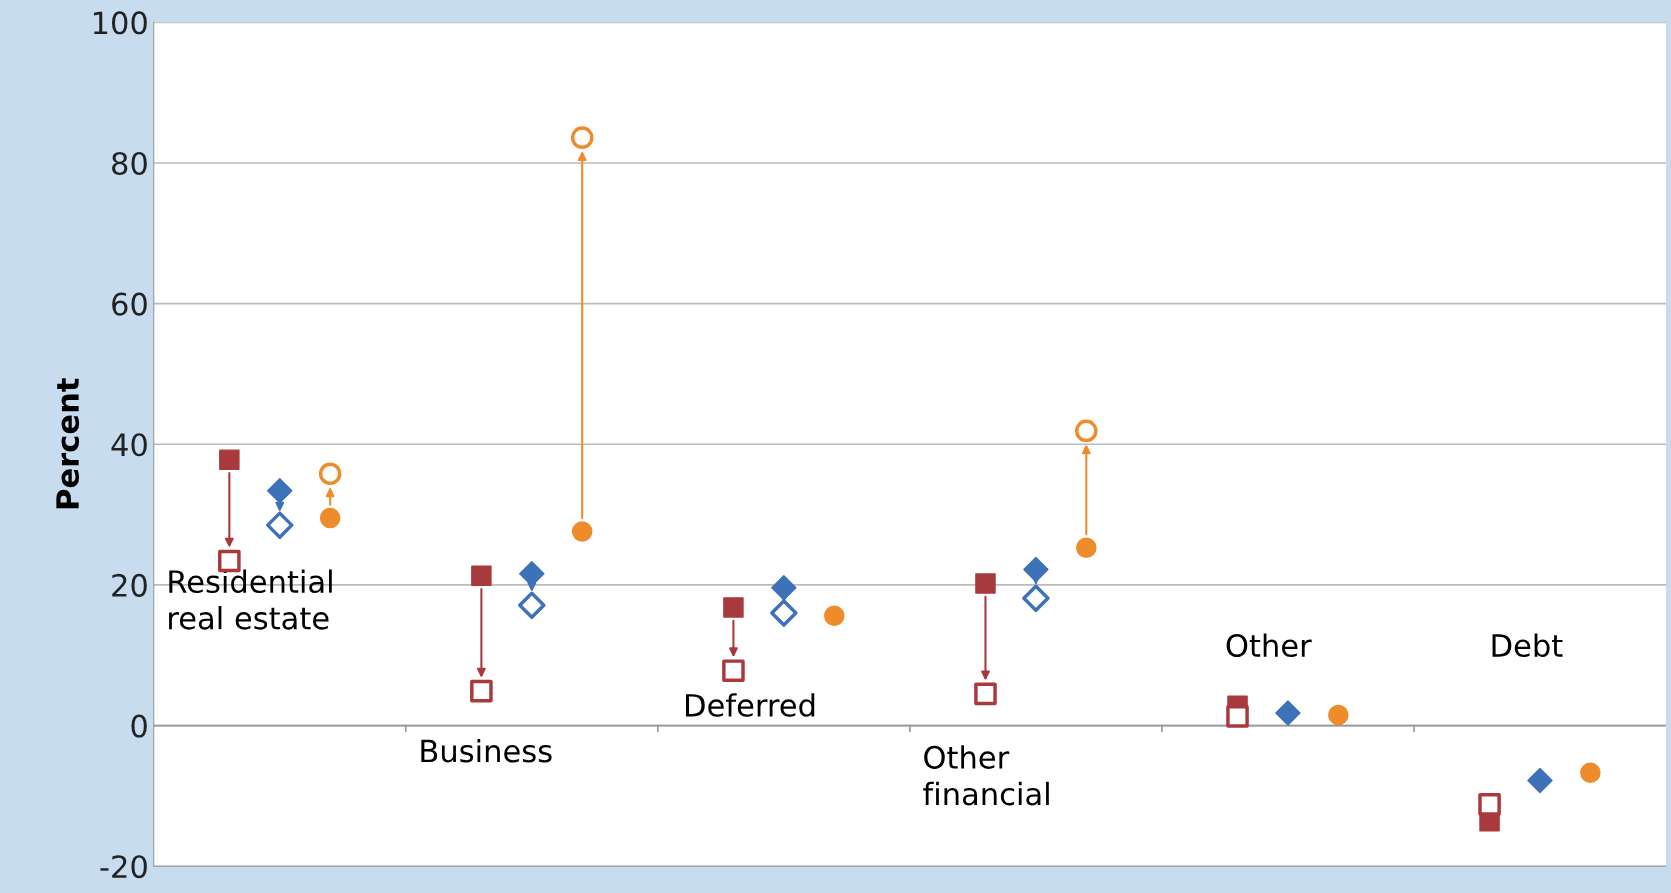  What do you see at coordinates (120, 23) in the screenshot?
I see `y-tick-label: 100` at bounding box center [120, 23].